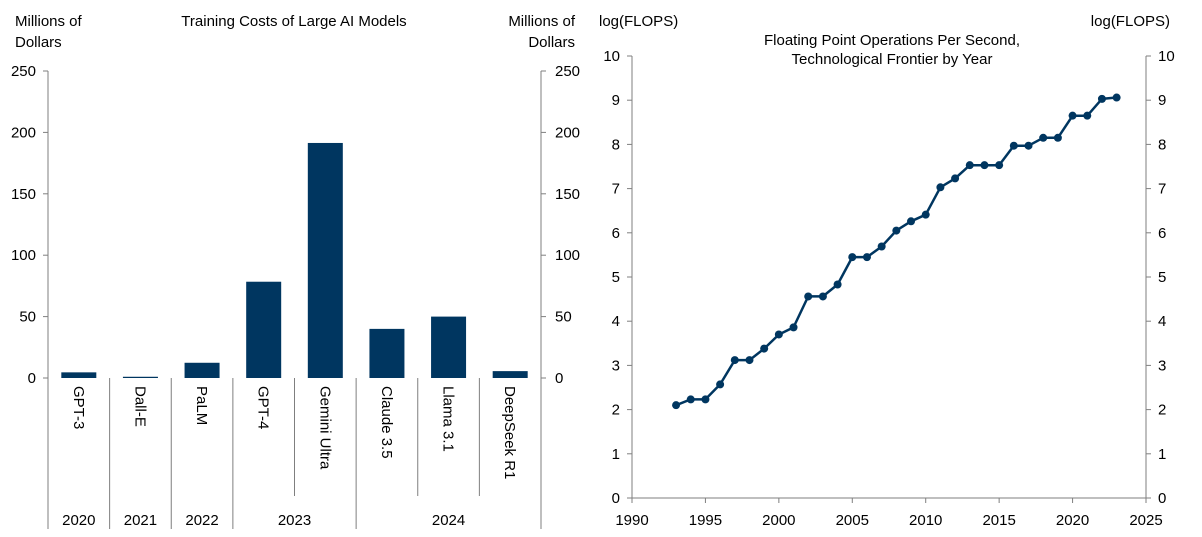 The height and width of the screenshot is (537, 1202). I want to click on bar-year-label: 2022, so click(201, 520).